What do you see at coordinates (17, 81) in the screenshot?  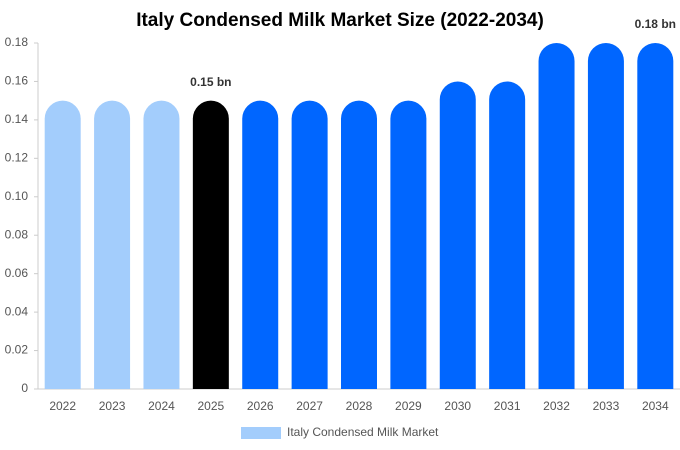 I see `y-tick-label: 0.16` at bounding box center [17, 81].